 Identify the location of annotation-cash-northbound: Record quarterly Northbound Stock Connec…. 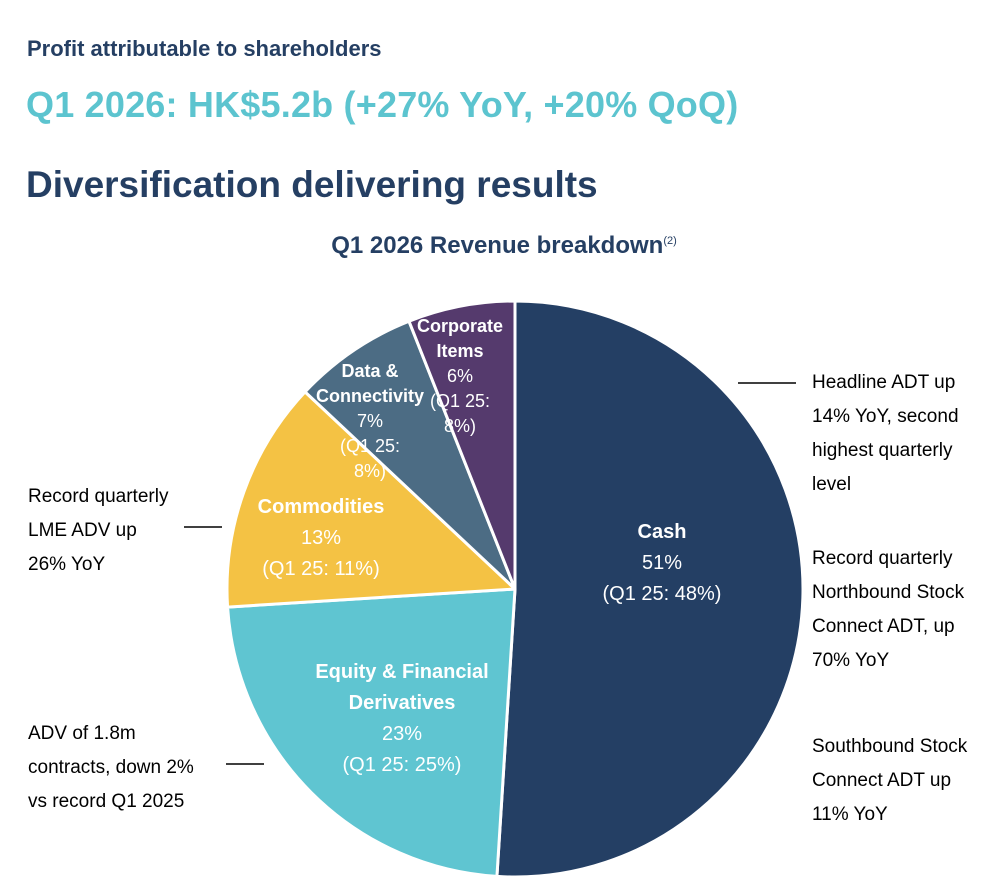
(907, 610).